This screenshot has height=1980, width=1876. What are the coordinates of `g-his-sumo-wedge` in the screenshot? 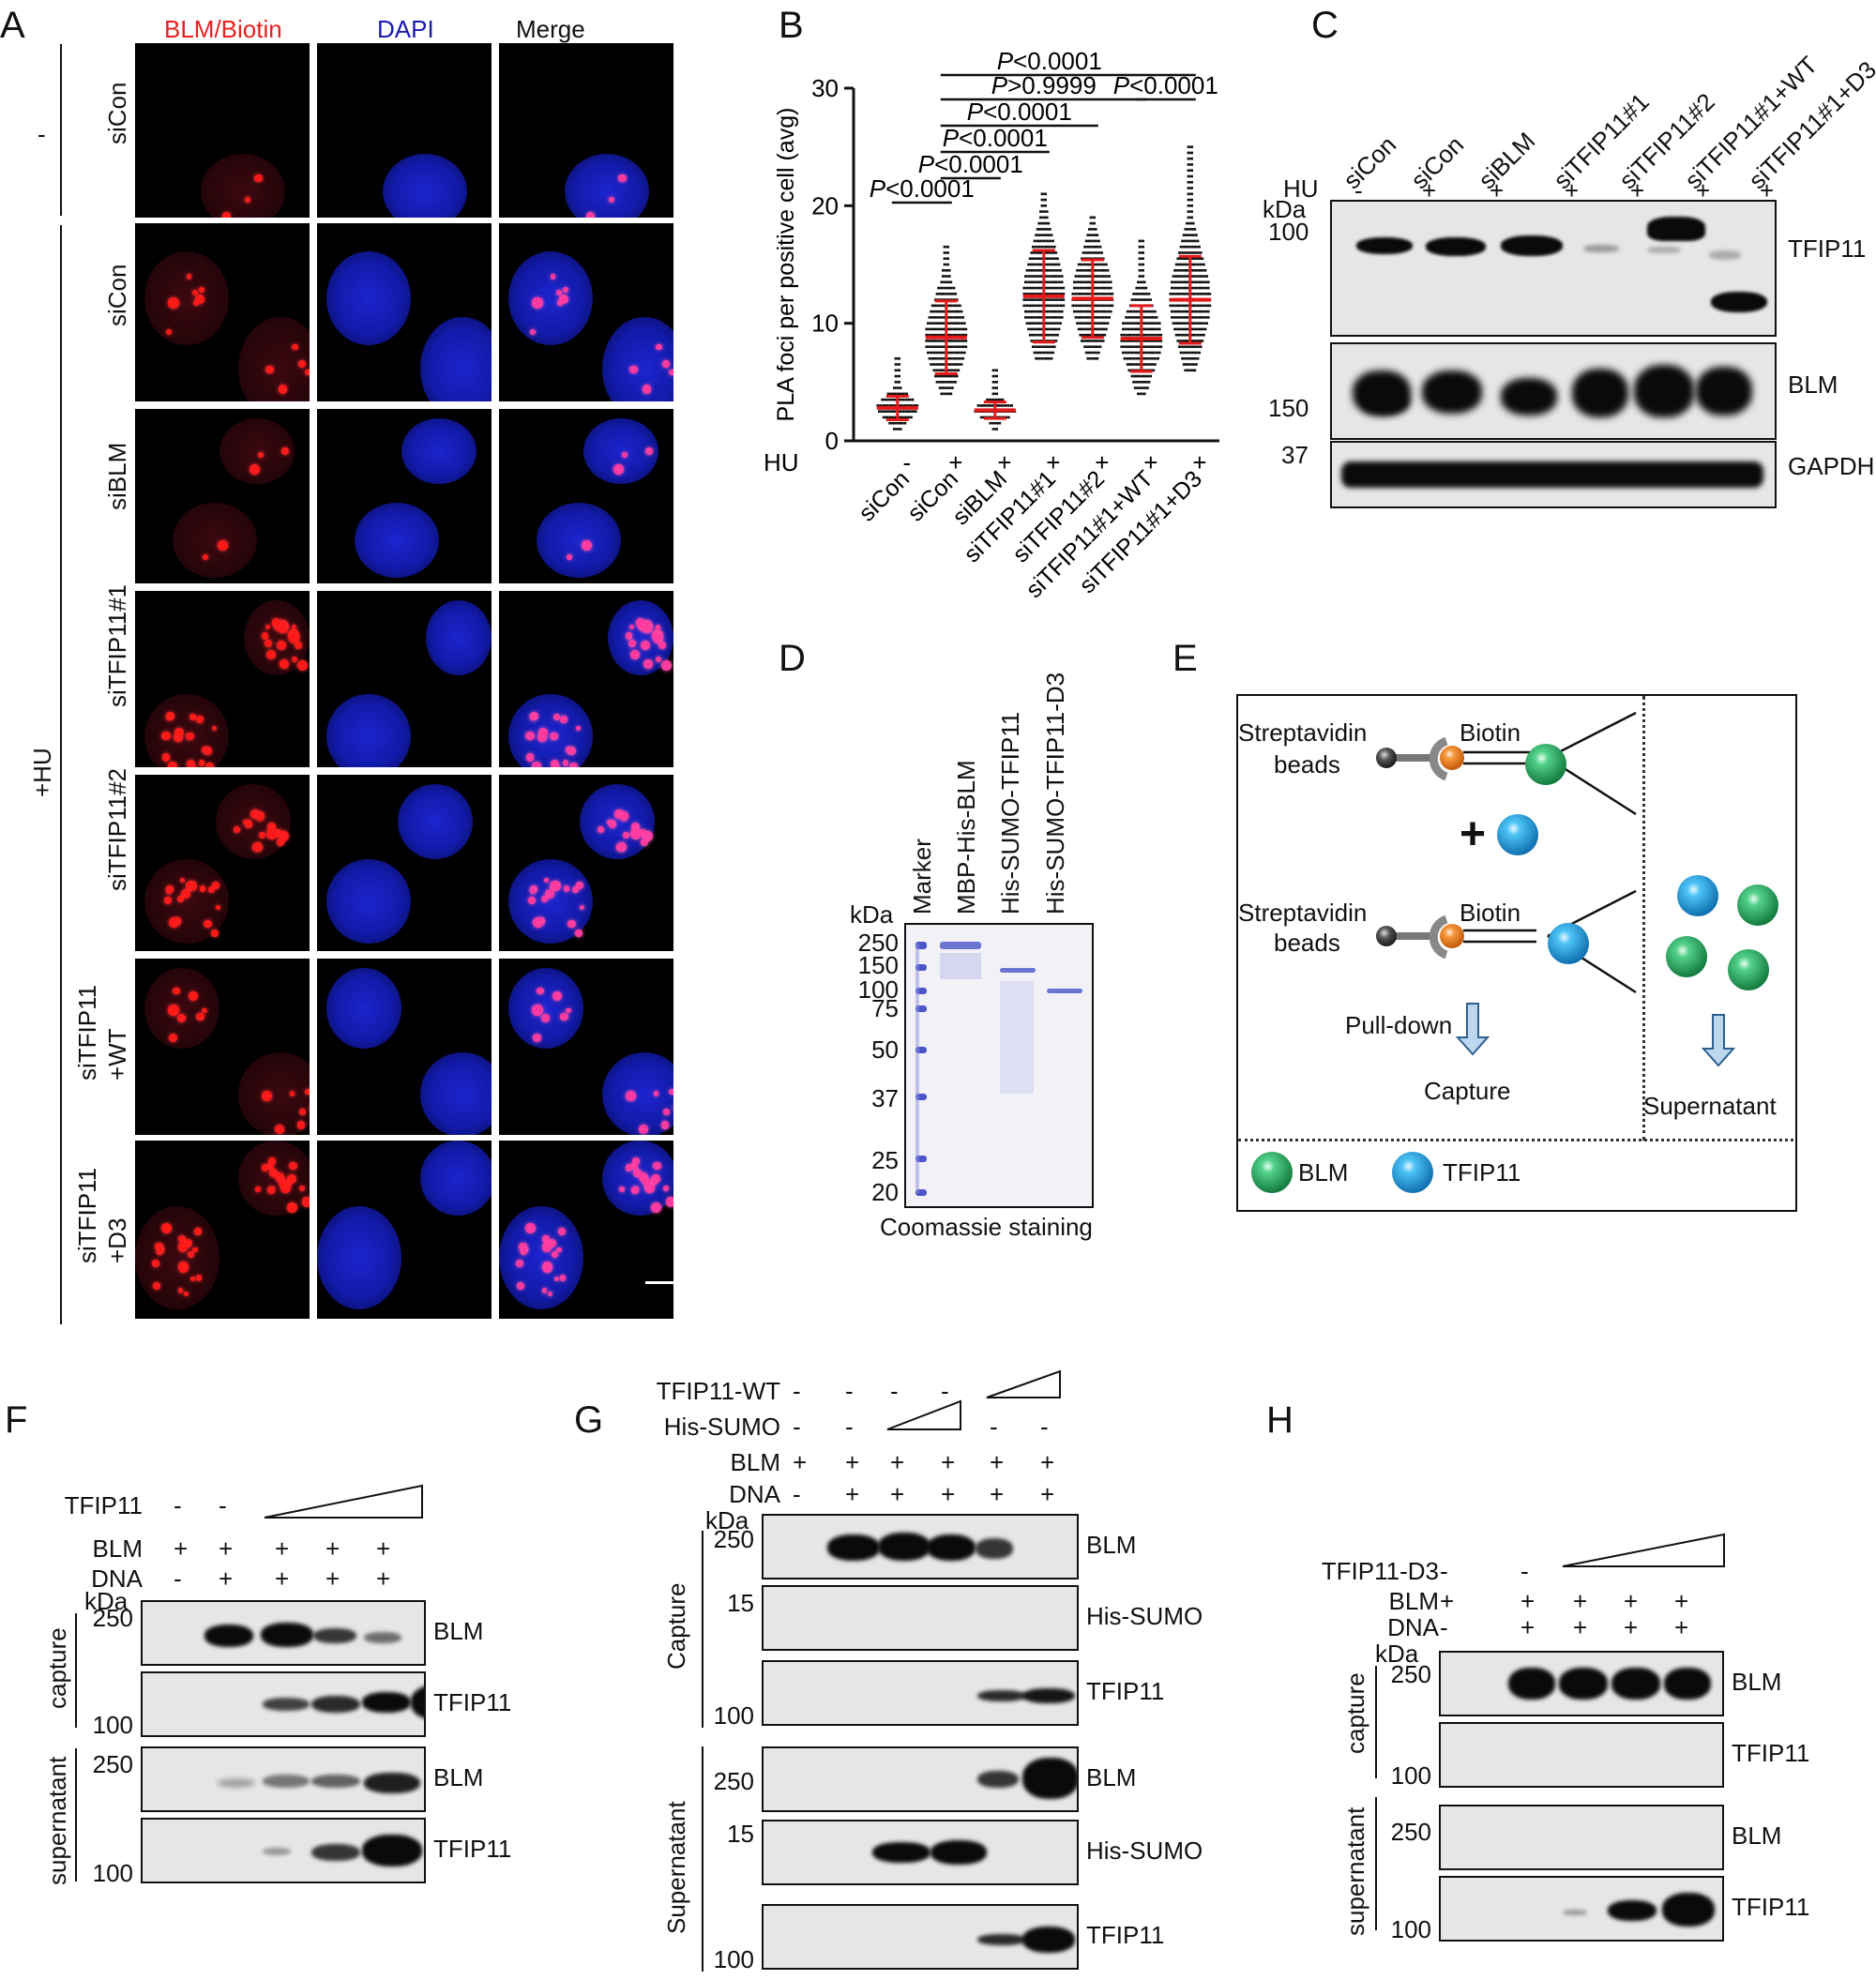 It's located at (923, 1414).